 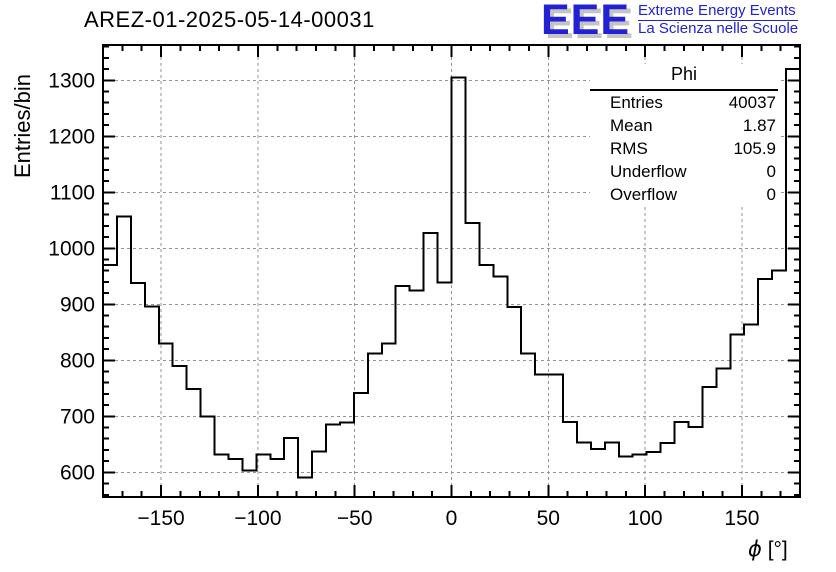 What do you see at coordinates (257, 518) in the screenshot?
I see `x-tick-label: −100` at bounding box center [257, 518].